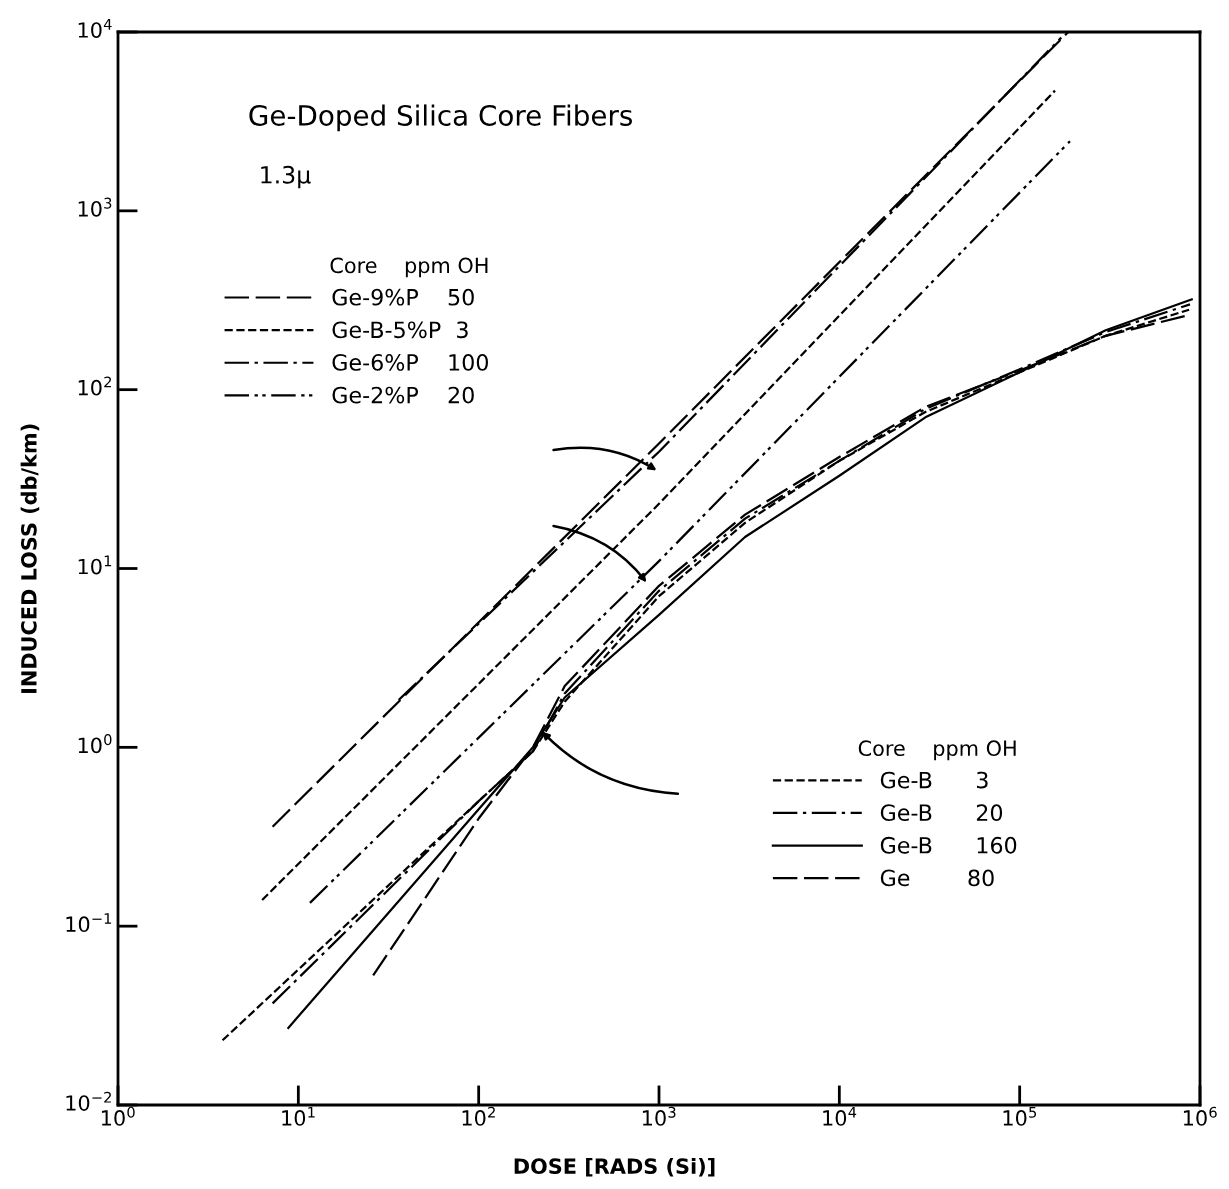 This screenshot has height=1189, width=1229. I want to click on legend-label: Ge-B 20, so click(941, 813).